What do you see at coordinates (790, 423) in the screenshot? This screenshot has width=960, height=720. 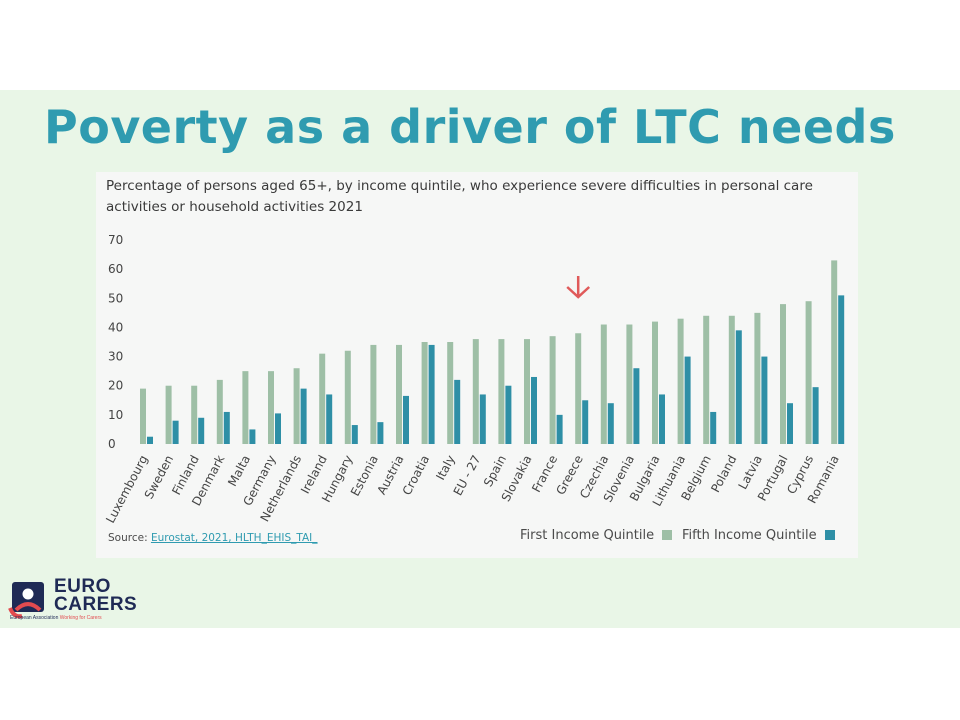 I see `bar-fifth-income-quintile-portugal` at bounding box center [790, 423].